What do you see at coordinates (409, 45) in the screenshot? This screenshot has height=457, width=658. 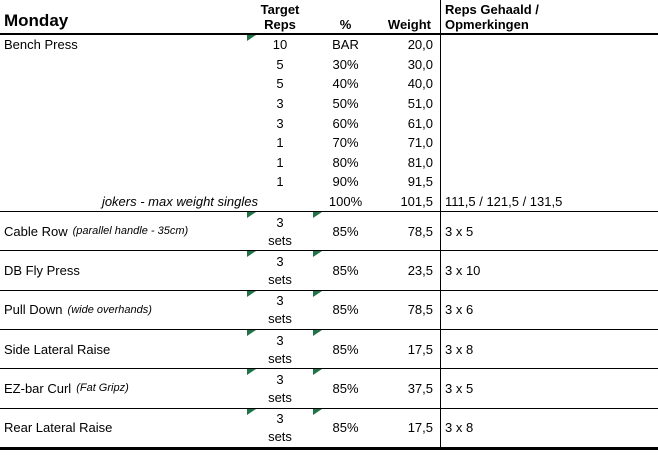 I see `weight-cell: 20,0` at bounding box center [409, 45].